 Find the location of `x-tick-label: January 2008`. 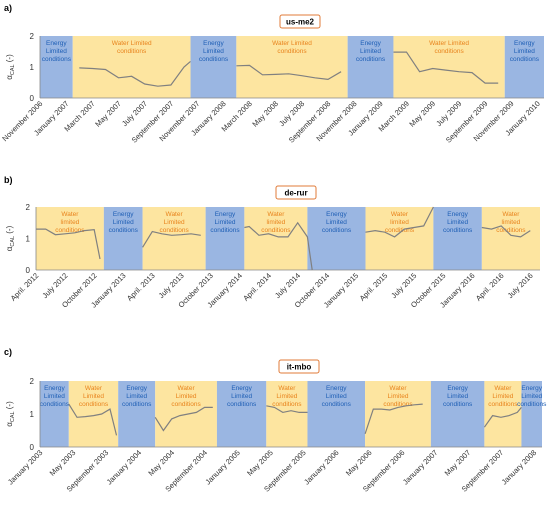

x-tick-label: January 2008 is located at coordinates (519, 467).